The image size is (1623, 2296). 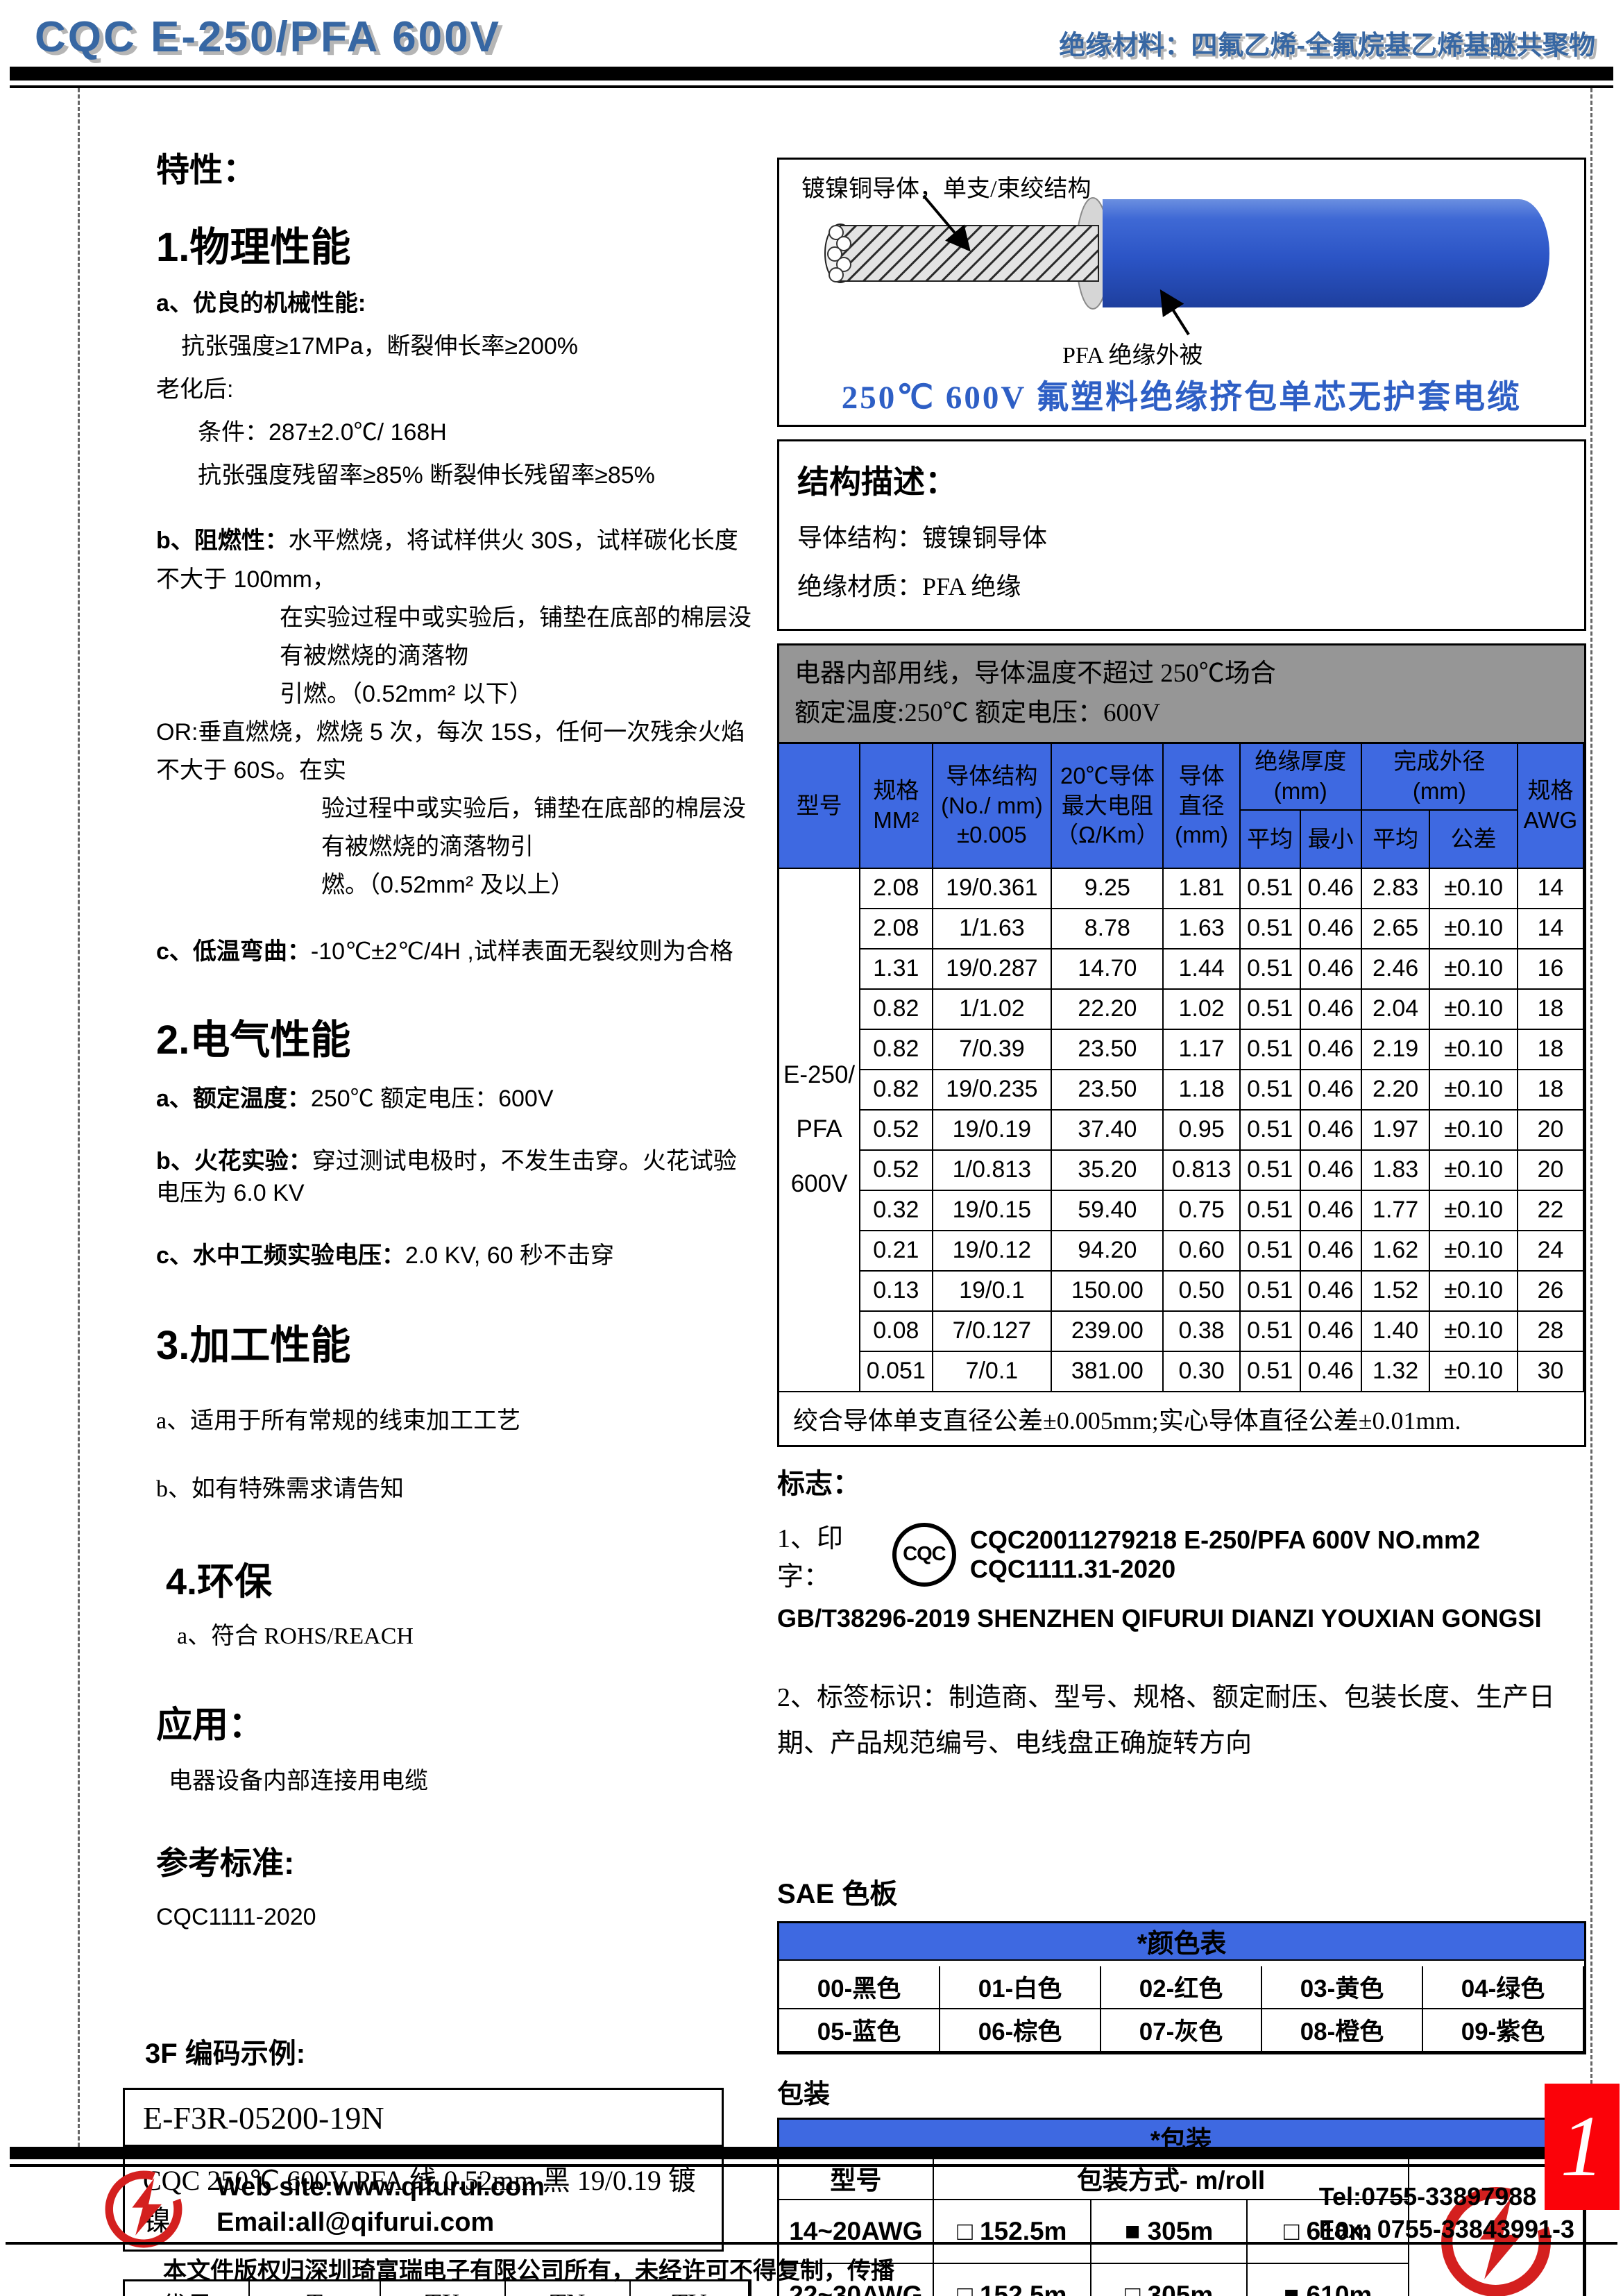 I want to click on spec-cell: 0.75, so click(x=1202, y=1211).